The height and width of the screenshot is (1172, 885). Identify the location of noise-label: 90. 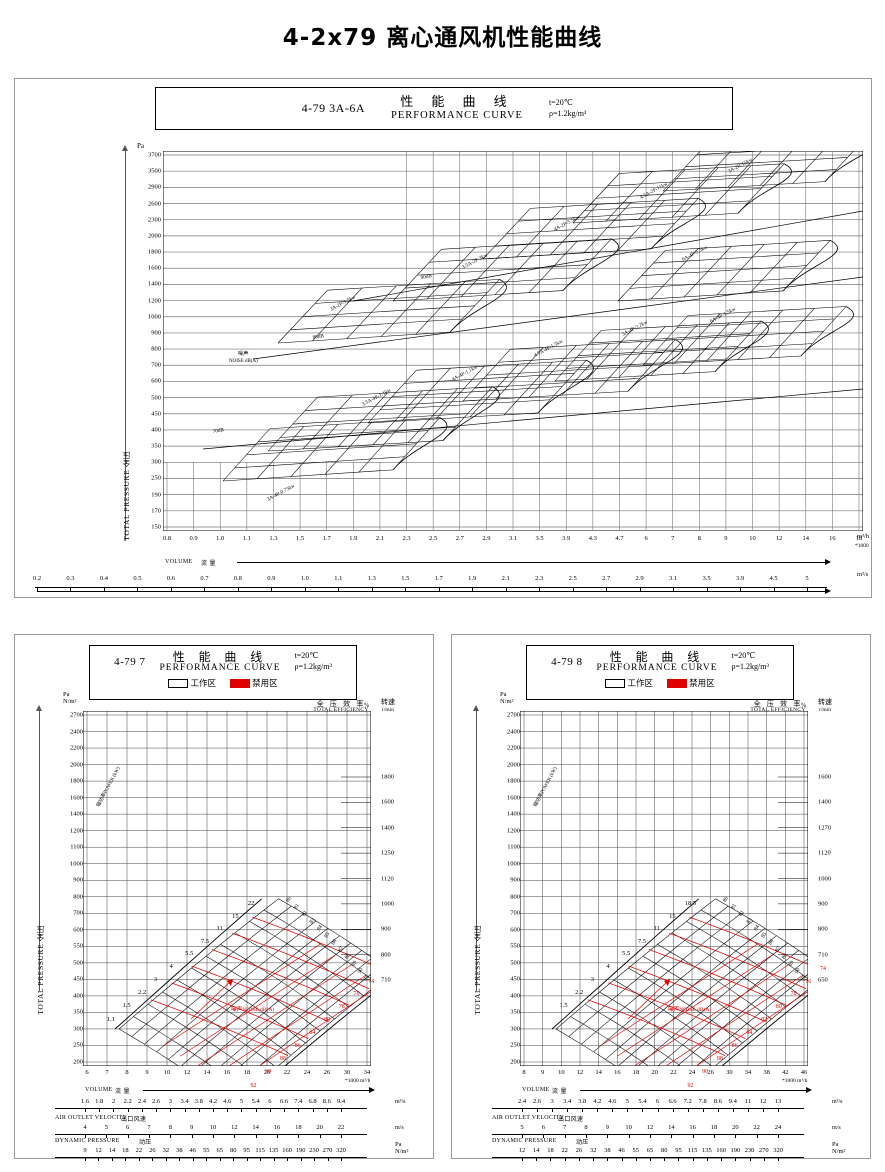
(705, 1072).